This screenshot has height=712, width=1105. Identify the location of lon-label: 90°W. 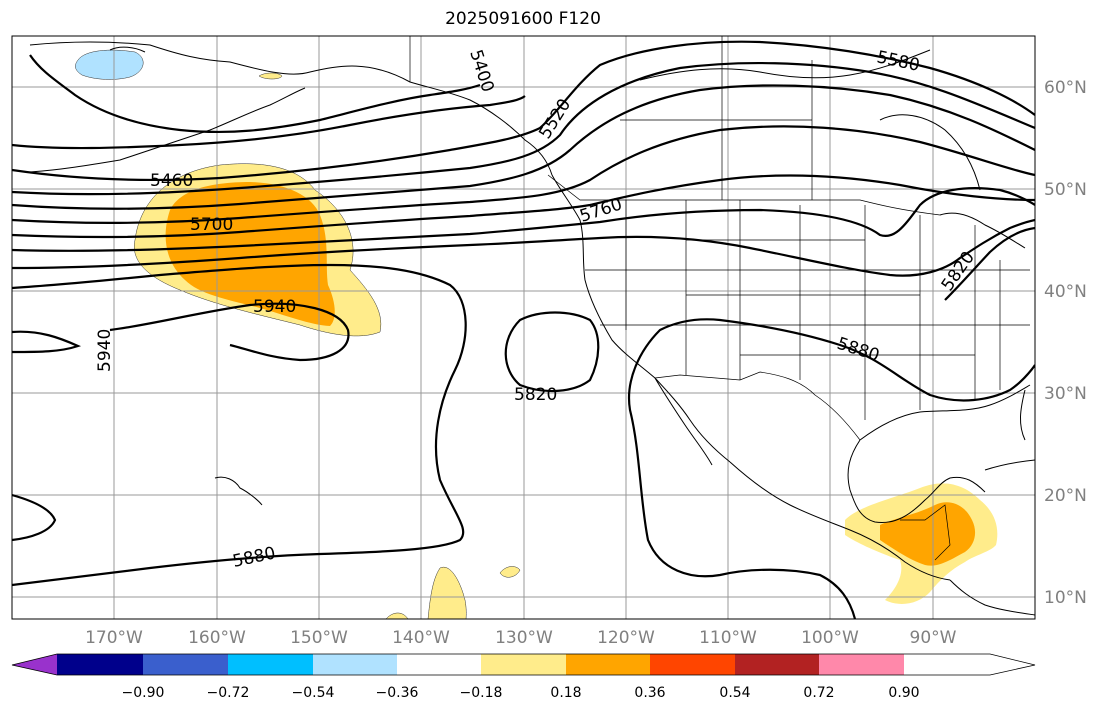
(933, 638).